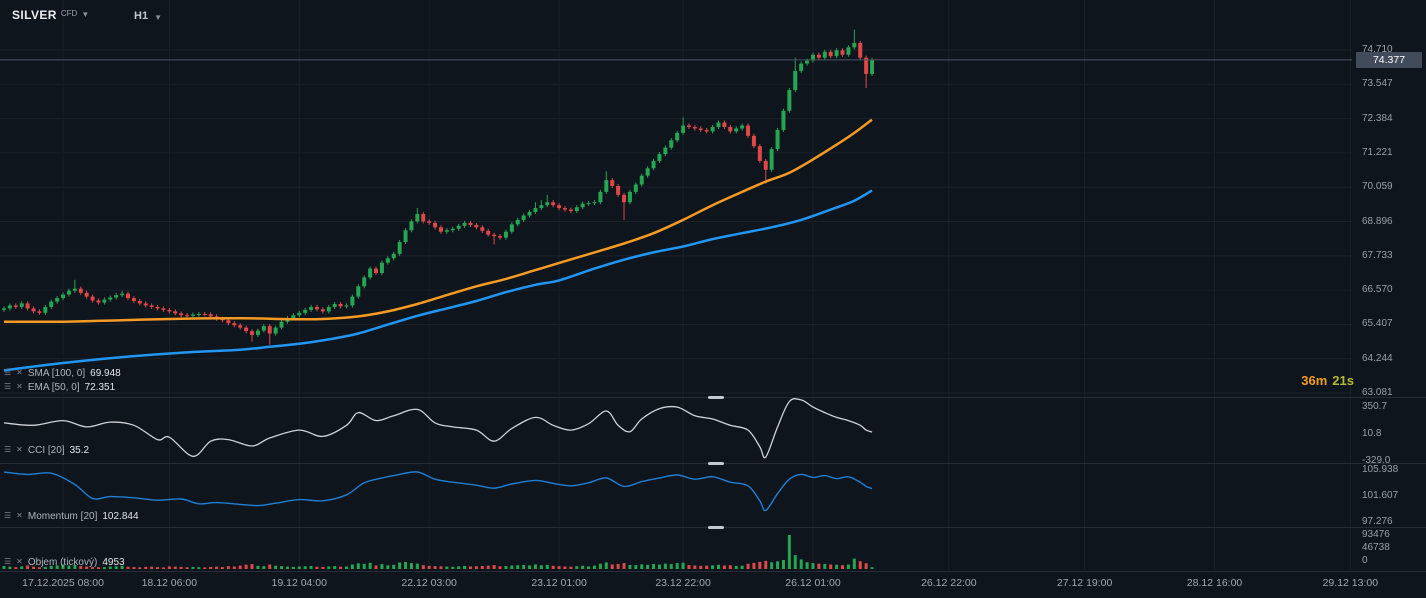 The width and height of the screenshot is (1426, 598). I want to click on momentum-layer, so click(438, 491).